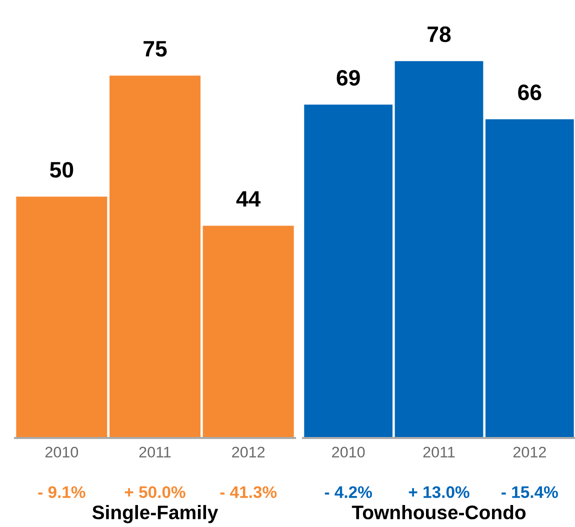  Describe the element at coordinates (62, 170) in the screenshot. I see `data-label: 50` at that location.